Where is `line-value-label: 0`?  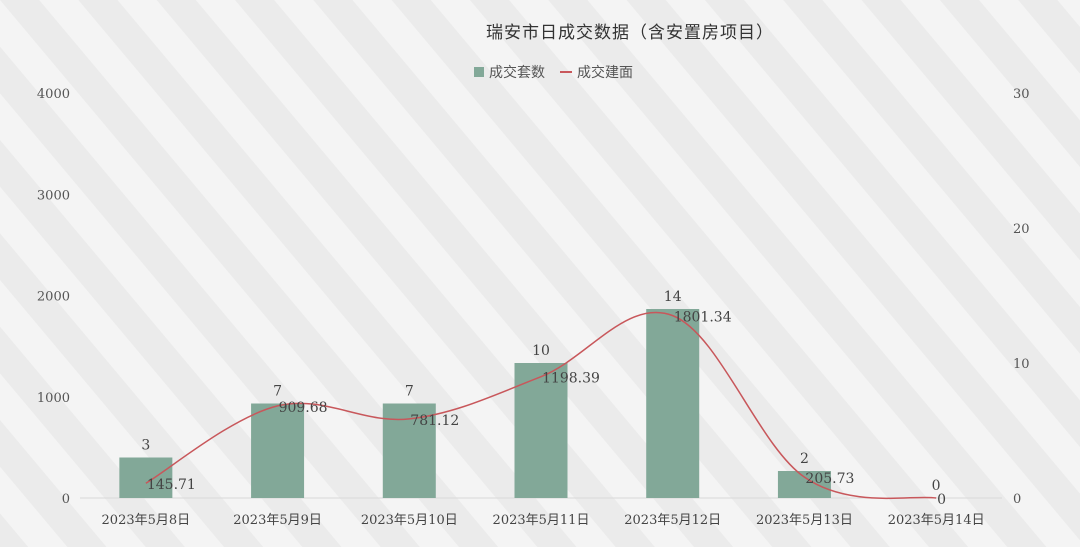
line-value-label: 0 is located at coordinates (941, 500).